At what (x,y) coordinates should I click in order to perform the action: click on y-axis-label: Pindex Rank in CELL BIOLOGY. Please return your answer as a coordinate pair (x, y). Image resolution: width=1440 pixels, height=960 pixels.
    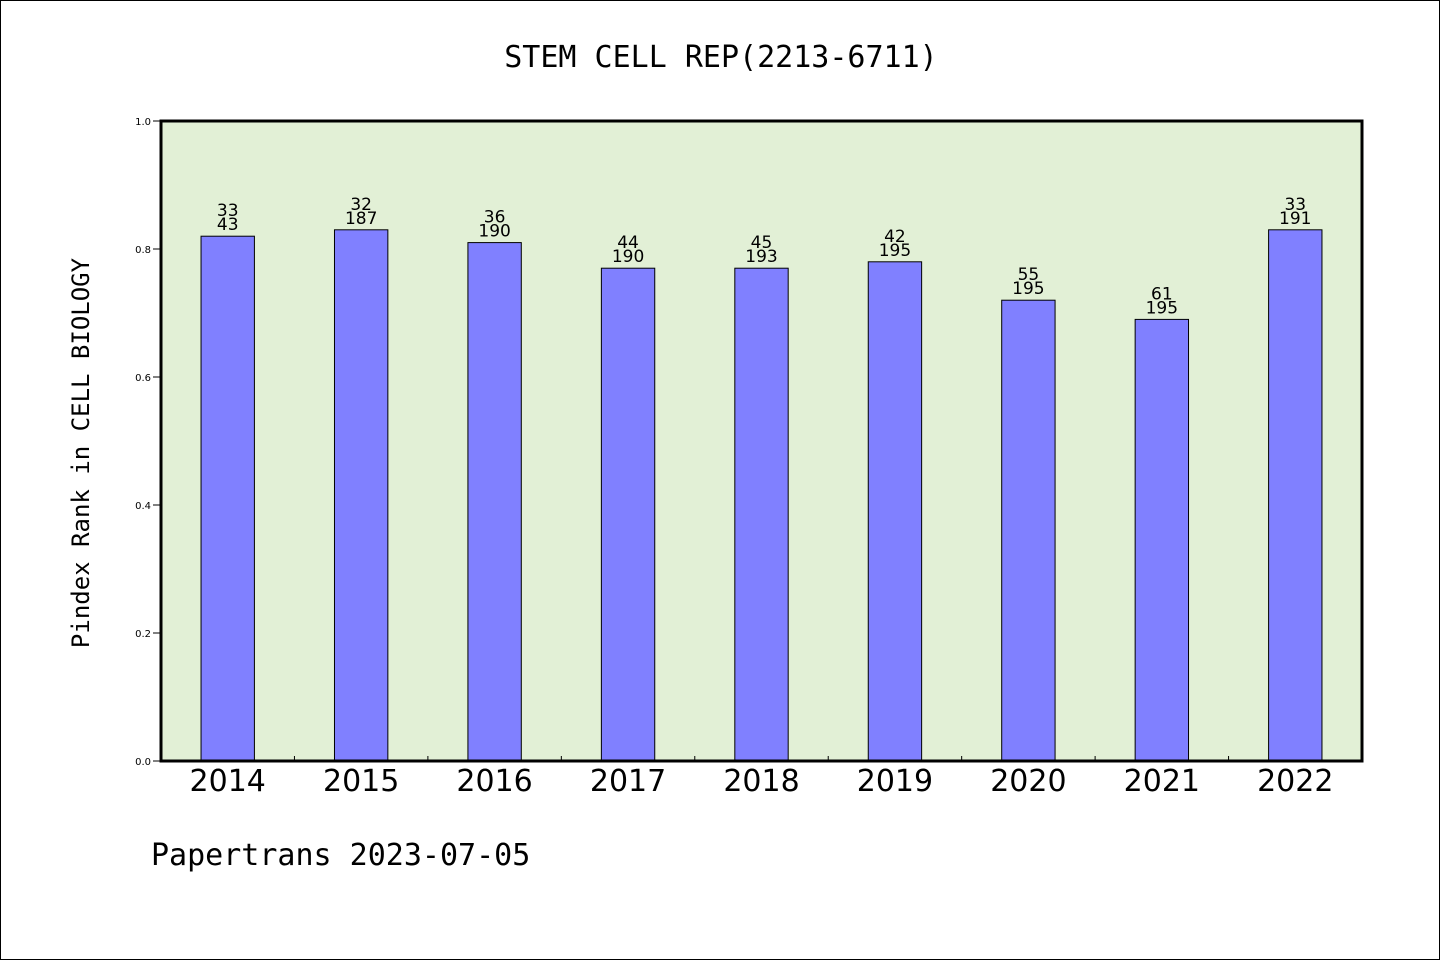
    Looking at the image, I should click on (81, 452).